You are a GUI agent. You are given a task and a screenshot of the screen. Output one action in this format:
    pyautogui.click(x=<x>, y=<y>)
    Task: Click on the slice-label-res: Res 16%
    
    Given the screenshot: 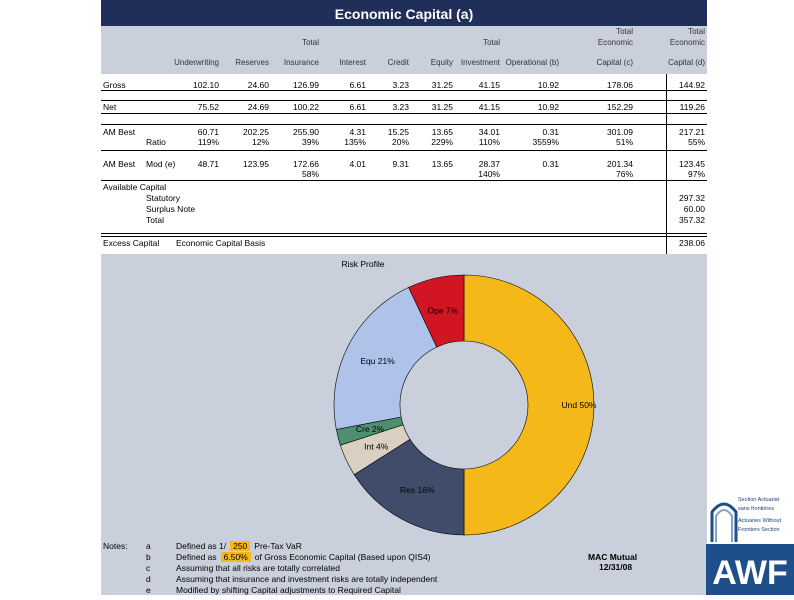 What is the action you would take?
    pyautogui.click(x=417, y=490)
    